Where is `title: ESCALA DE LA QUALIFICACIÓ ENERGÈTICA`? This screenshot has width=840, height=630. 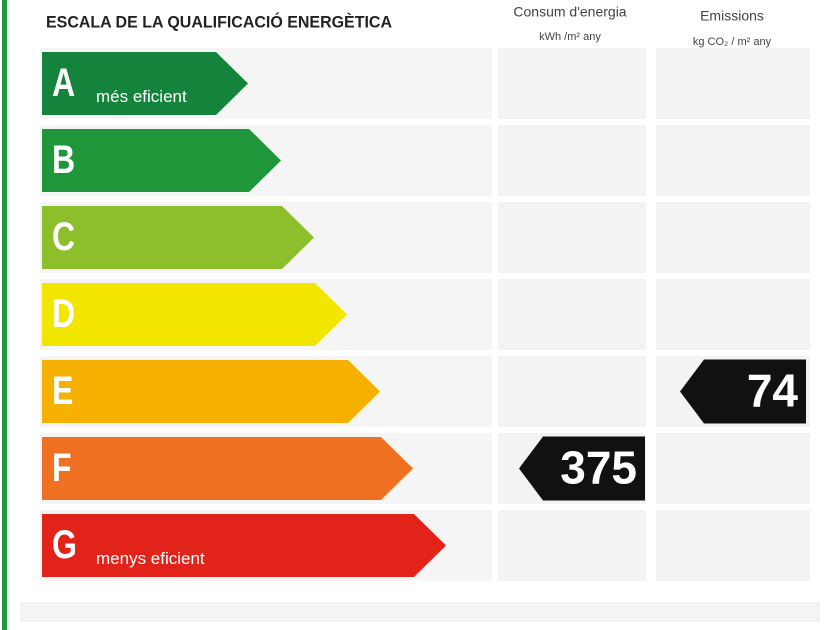
title: ESCALA DE LA QUALIFICACIÓ ENERGÈTICA is located at coordinates (219, 21).